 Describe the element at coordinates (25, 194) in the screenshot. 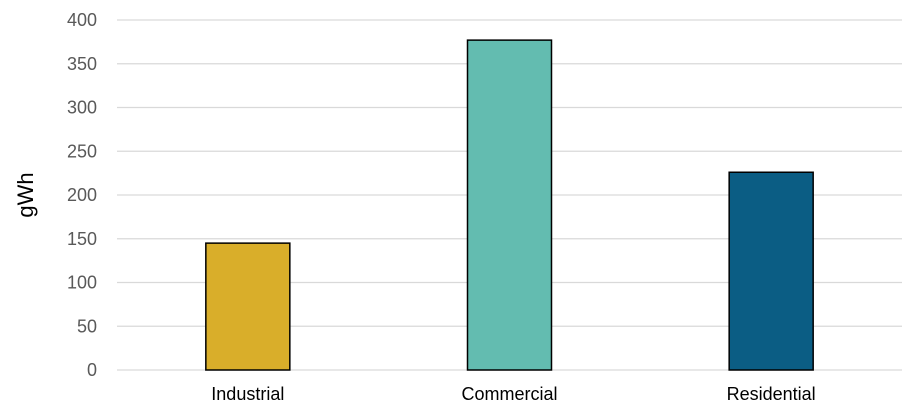

I see `y-axis-title: gWh` at that location.